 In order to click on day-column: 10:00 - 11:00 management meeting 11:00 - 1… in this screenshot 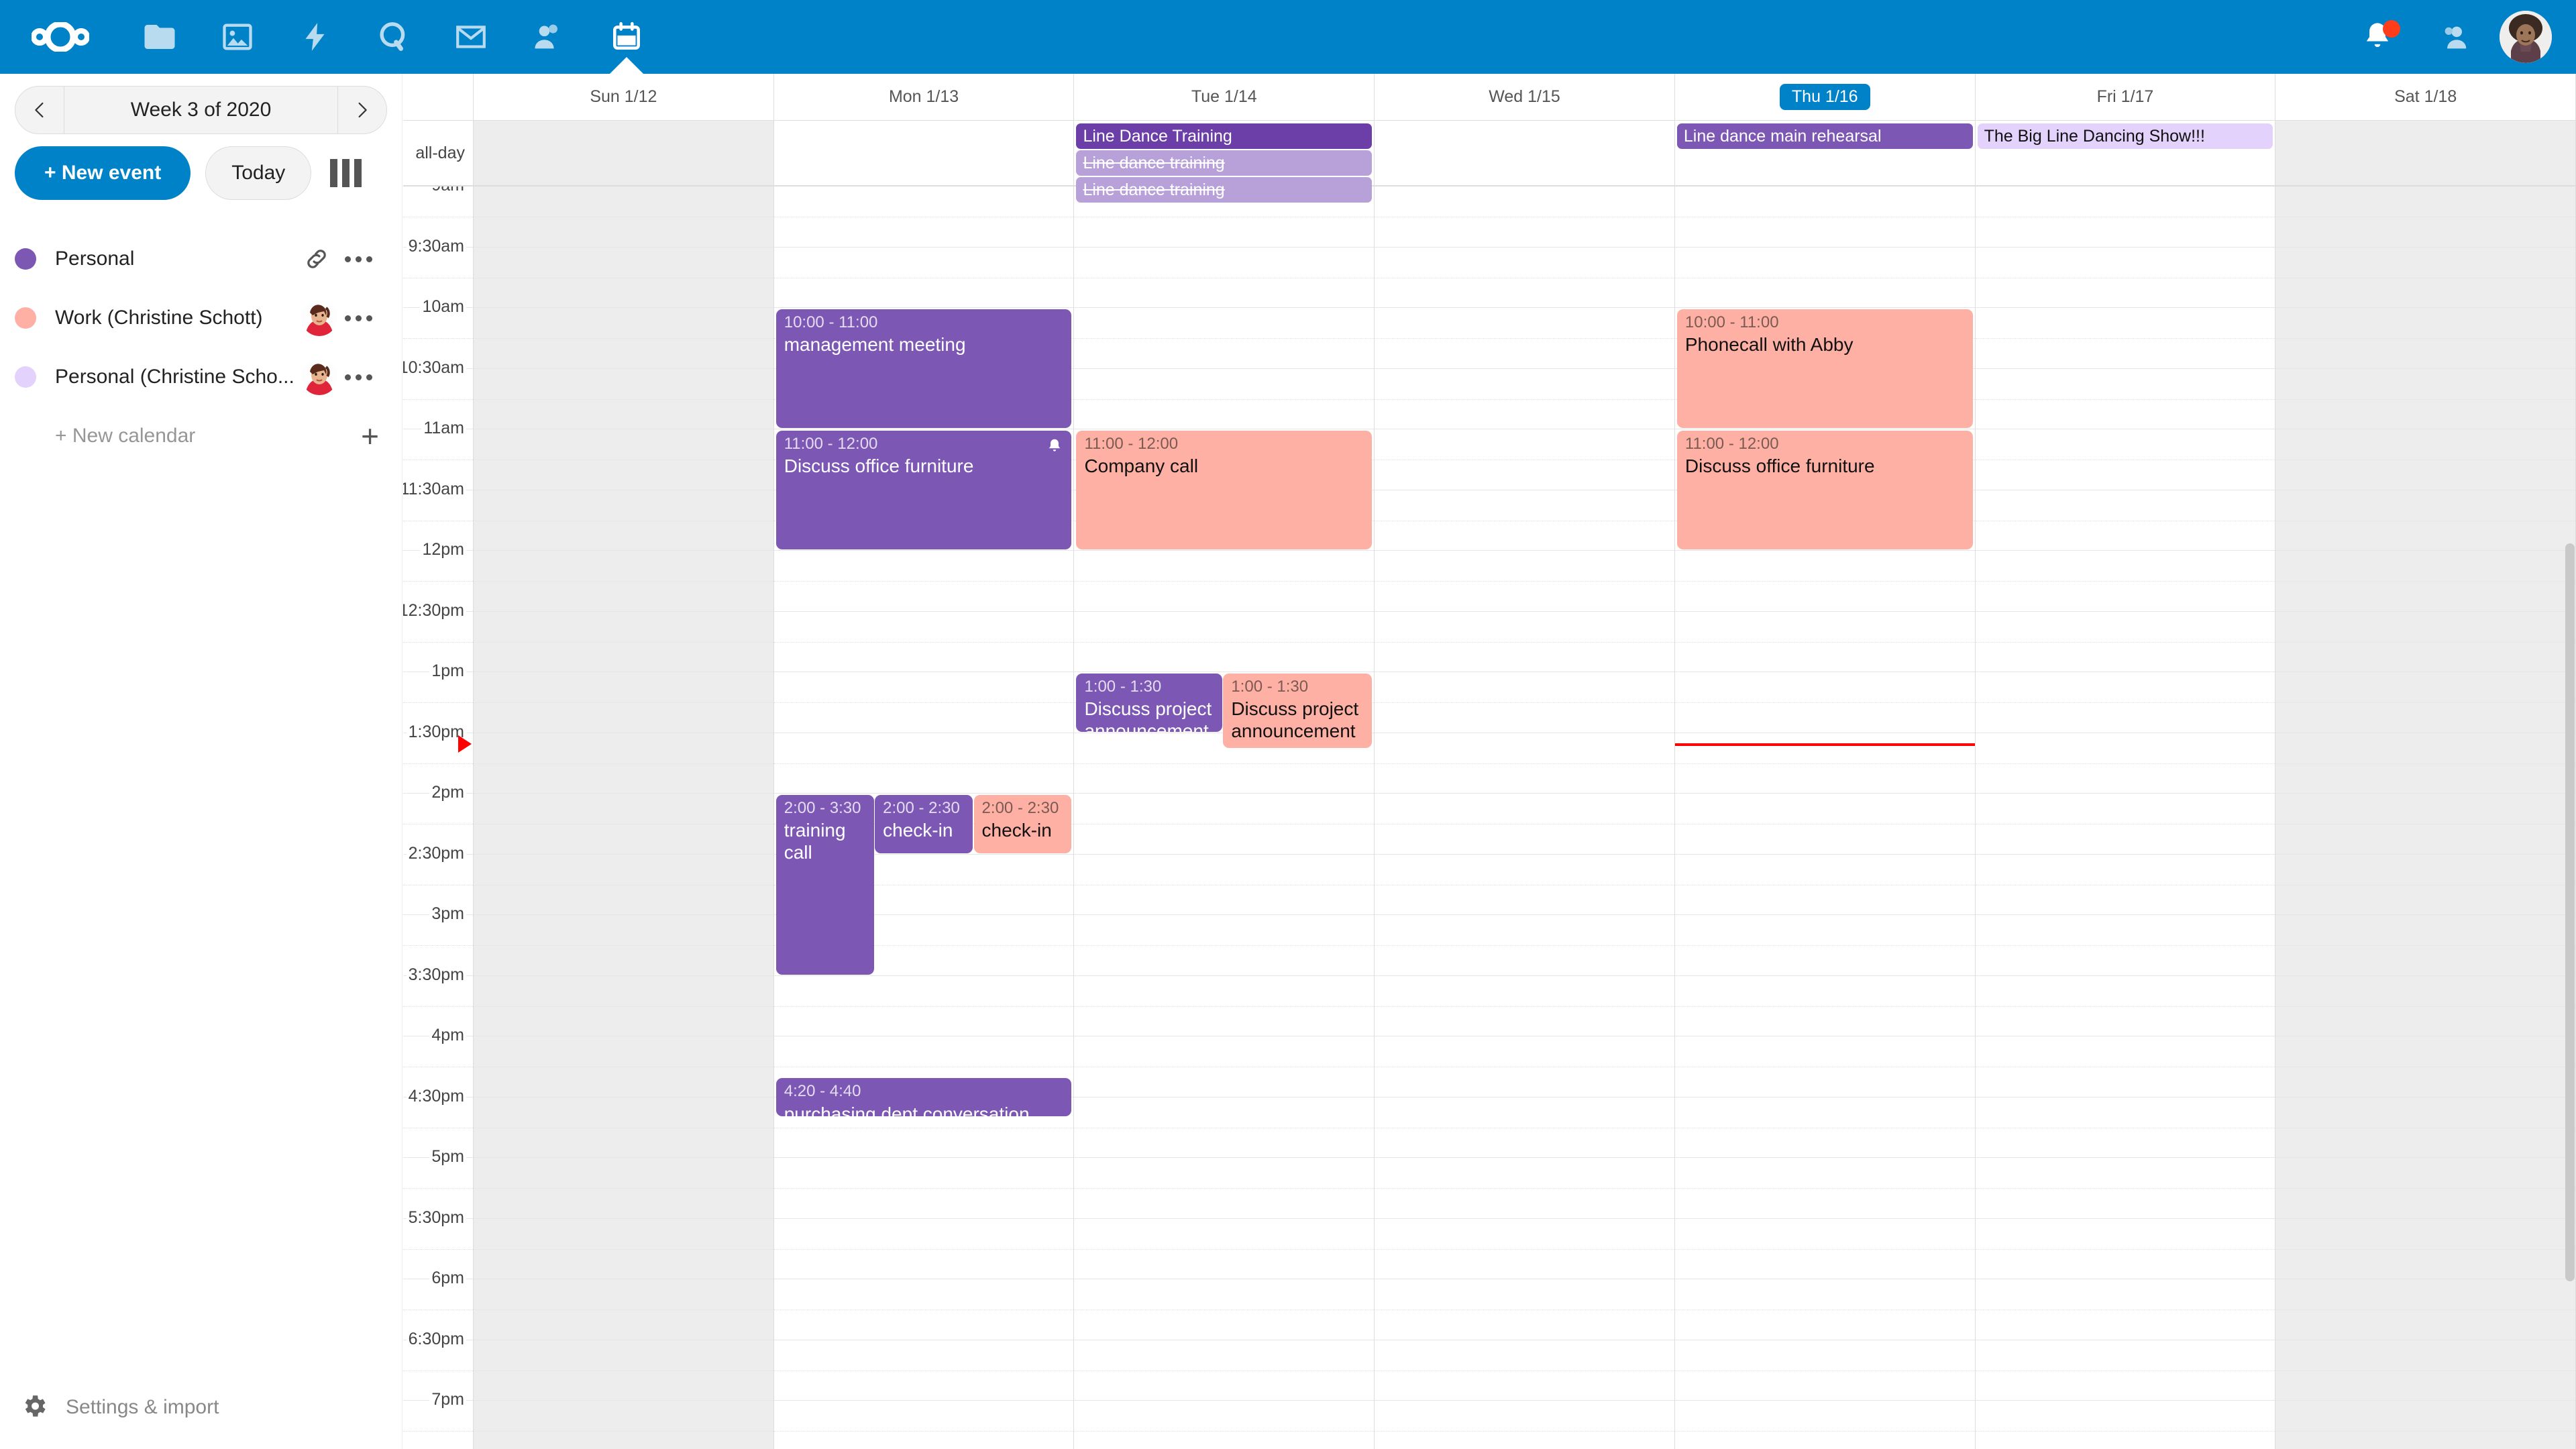, I will do `click(924, 817)`.